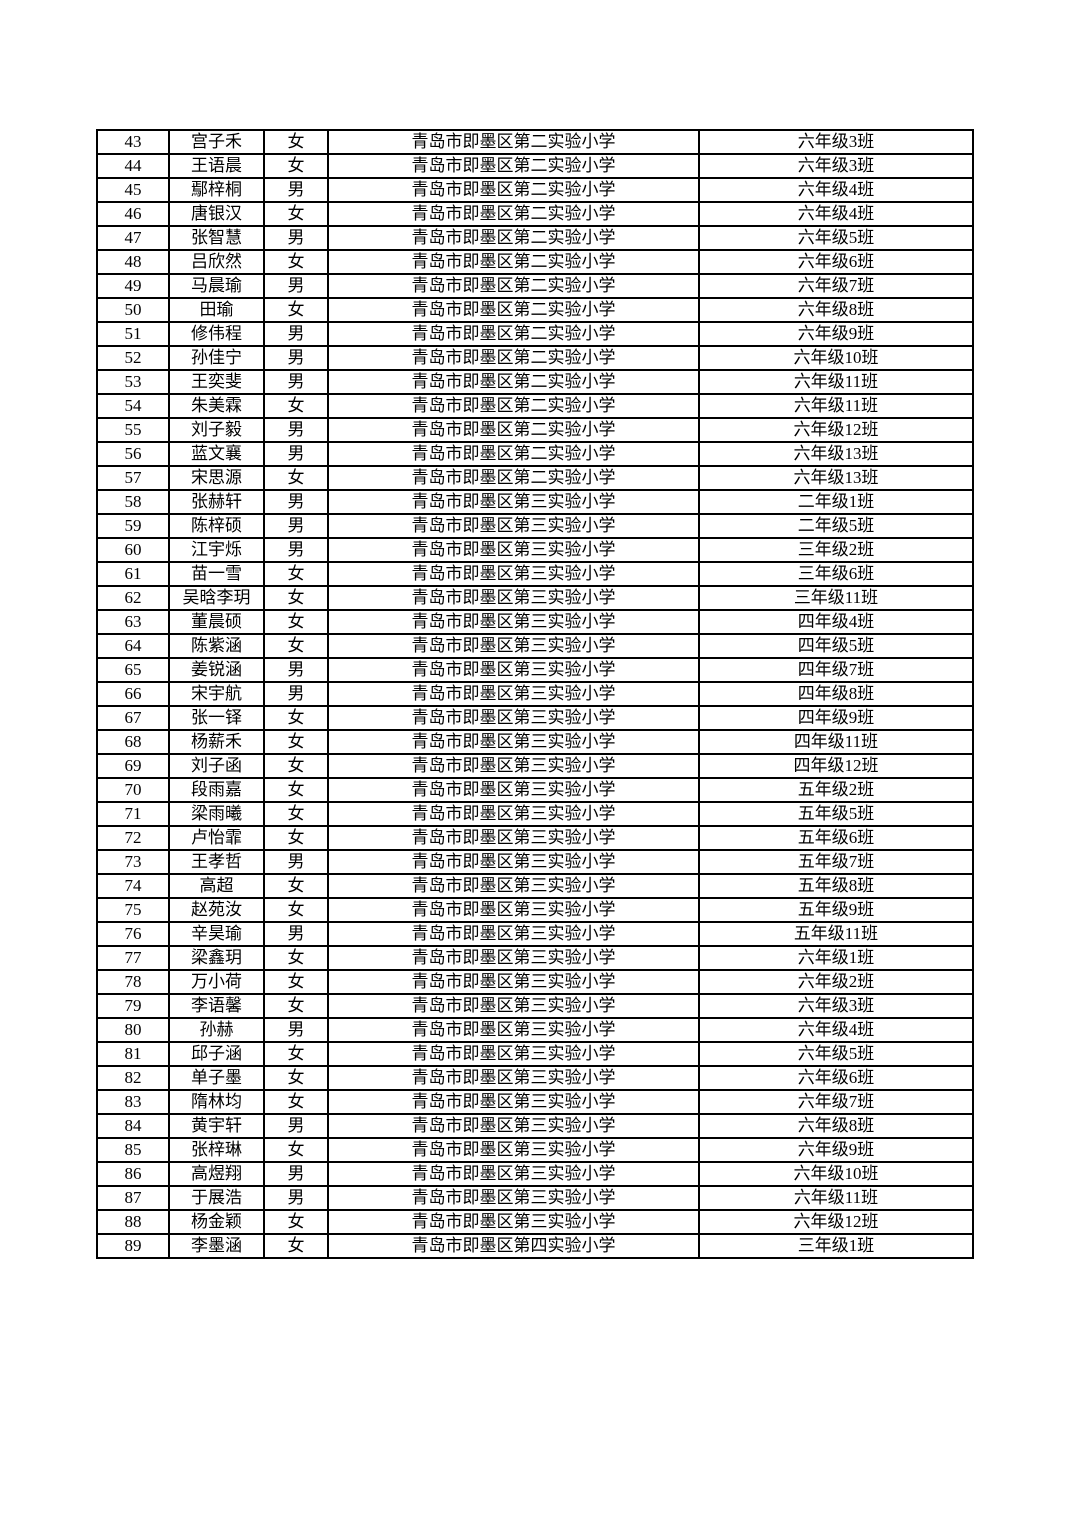  I want to click on cell-class: 六年级8班, so click(836, 310).